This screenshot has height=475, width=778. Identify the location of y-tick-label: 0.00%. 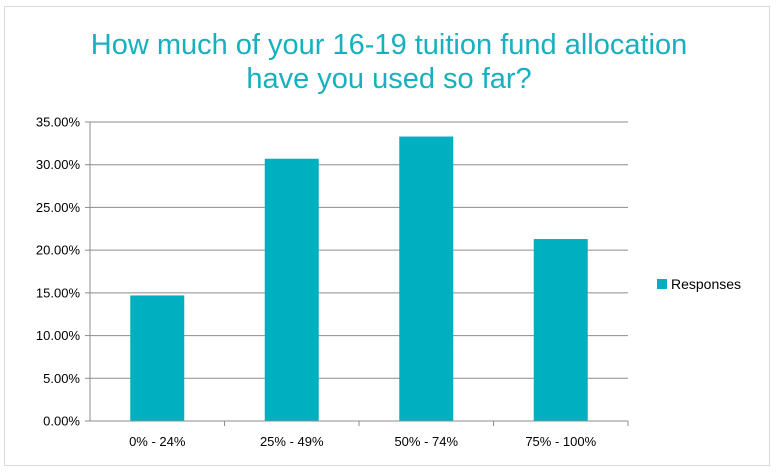
(61, 421).